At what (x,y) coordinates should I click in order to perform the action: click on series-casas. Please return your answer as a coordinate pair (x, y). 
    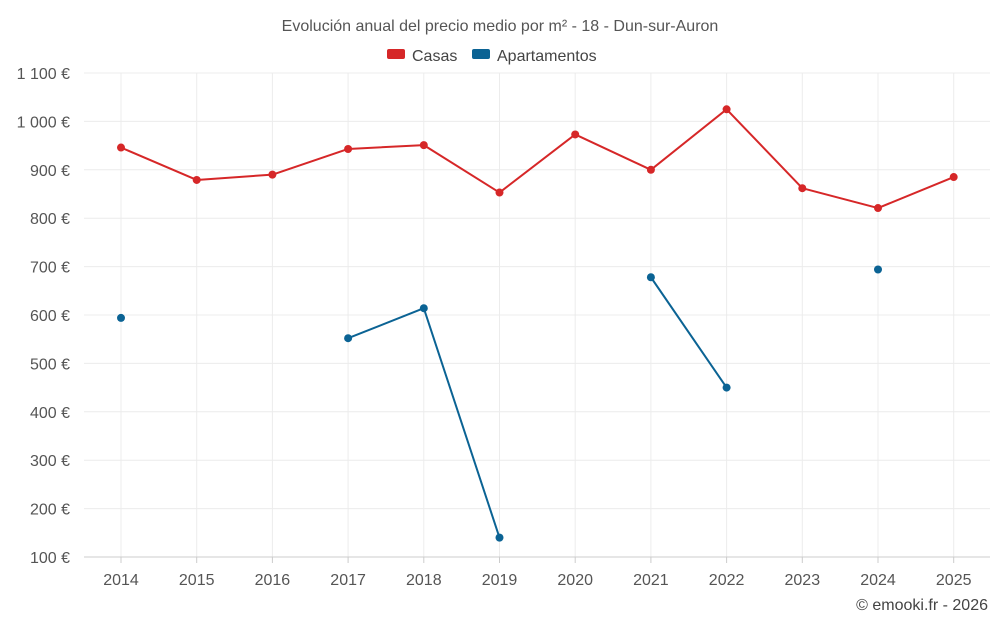
    Looking at the image, I should click on (537, 159).